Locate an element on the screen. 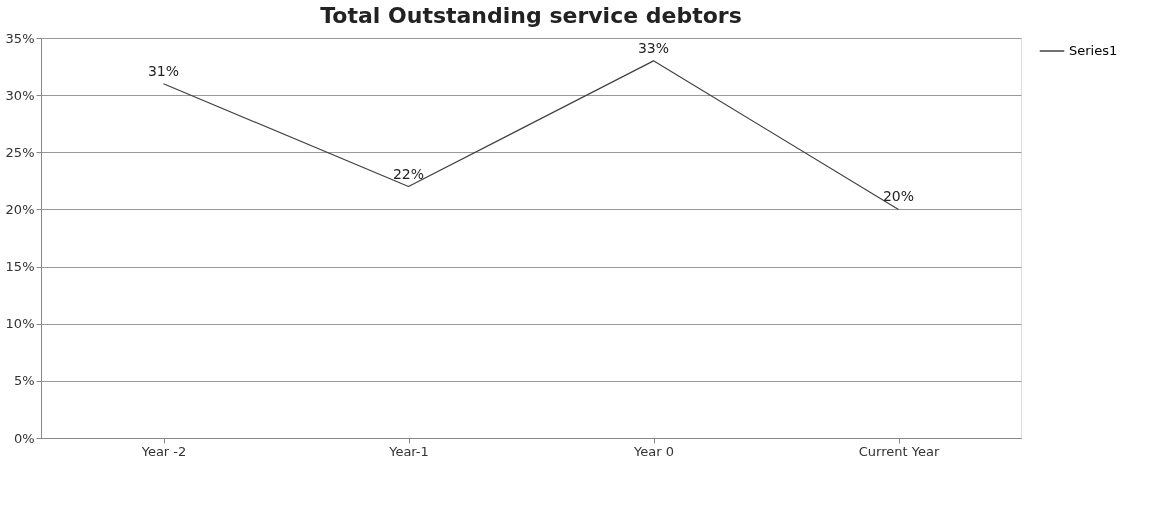 This screenshot has height=522, width=1166. legend-label: Series1 is located at coordinates (1093, 50).